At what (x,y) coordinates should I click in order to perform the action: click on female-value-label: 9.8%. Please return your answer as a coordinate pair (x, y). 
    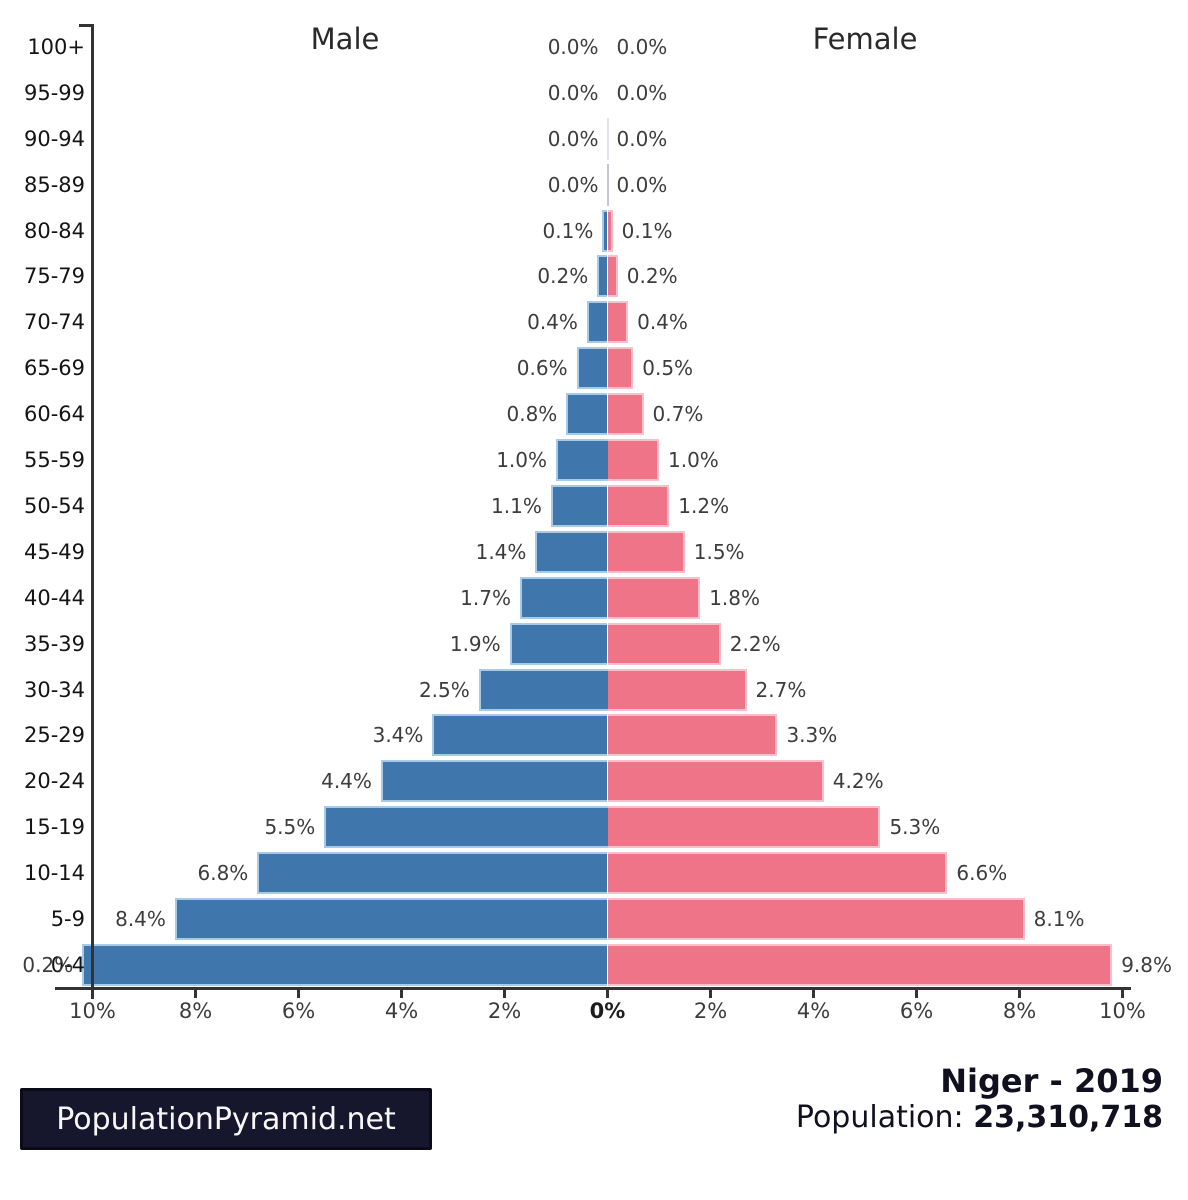
    Looking at the image, I should click on (1146, 964).